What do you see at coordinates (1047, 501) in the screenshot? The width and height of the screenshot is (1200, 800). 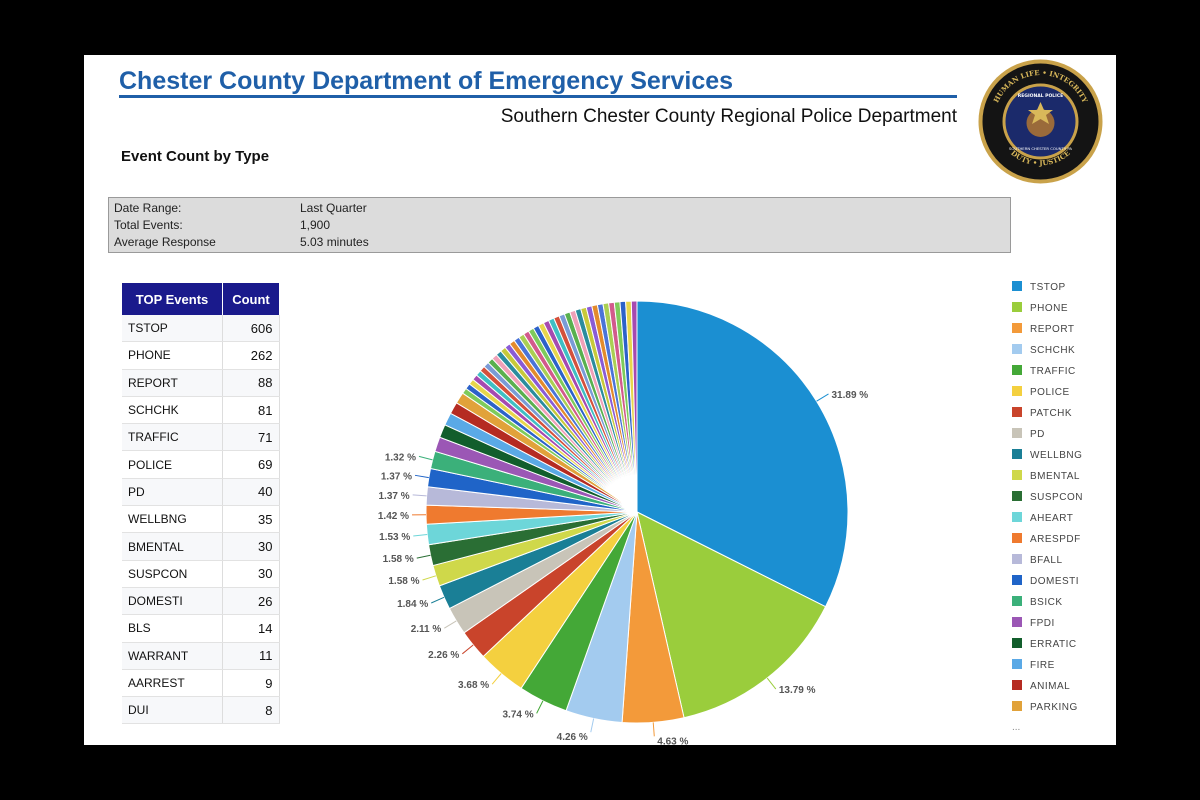 I see `legend-item: SUSPCON` at bounding box center [1047, 501].